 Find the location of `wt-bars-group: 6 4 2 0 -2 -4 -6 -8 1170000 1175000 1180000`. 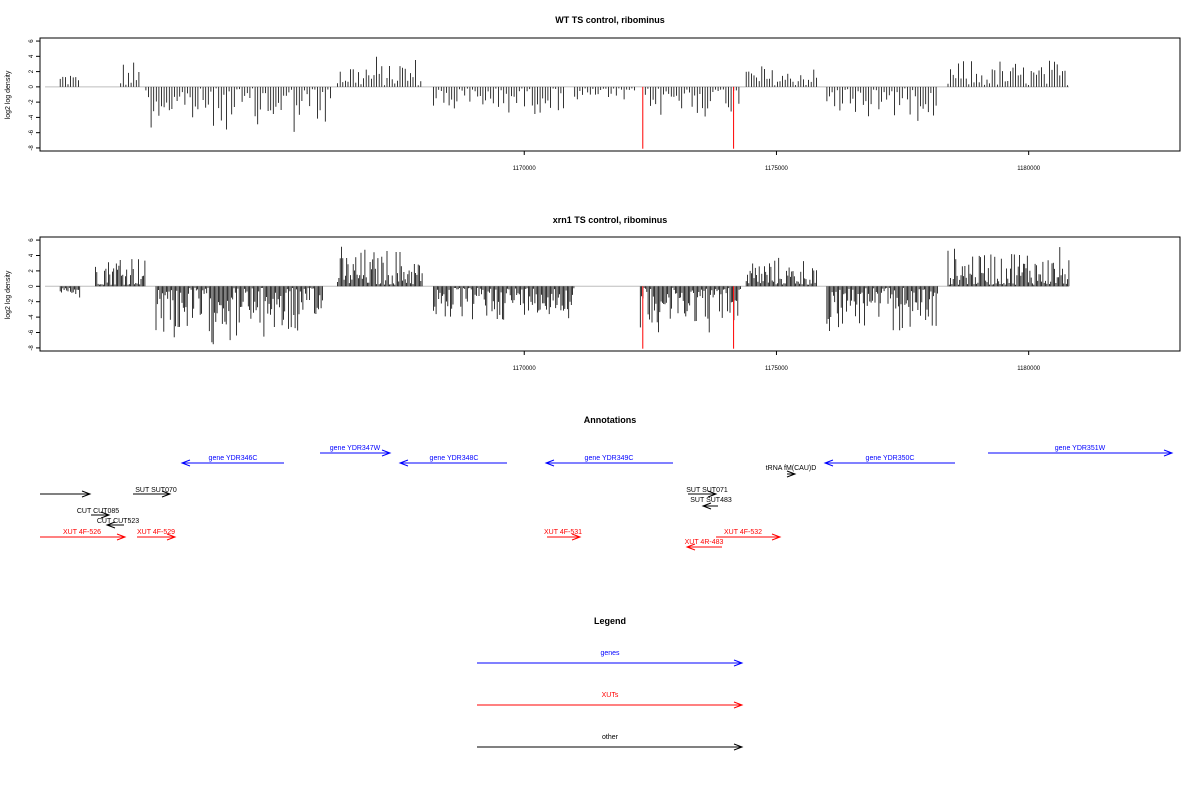

wt-bars-group: 6 4 2 0 -2 -4 -6 -8 1170000 1175000 1180000 is located at coordinates (549, 105).